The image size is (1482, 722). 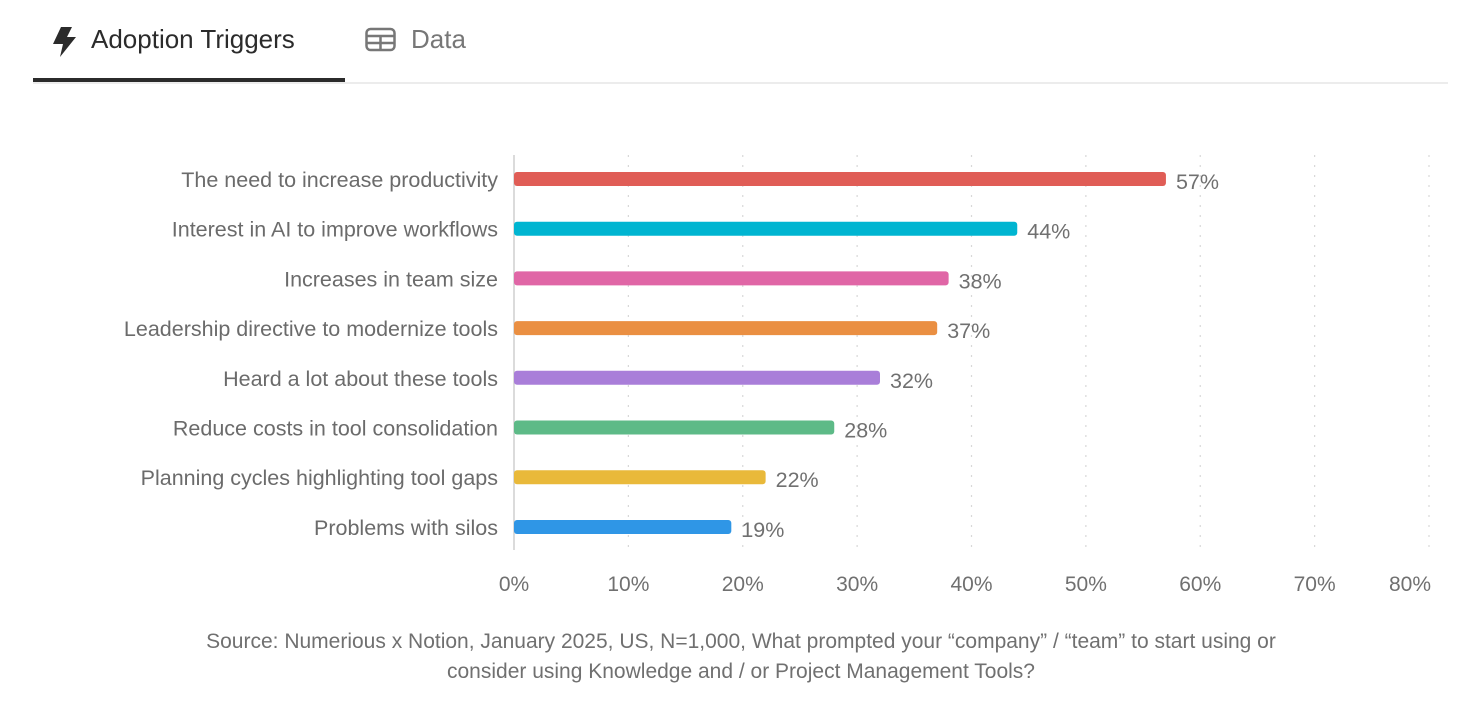 I want to click on data-label: 32%, so click(x=911, y=381).